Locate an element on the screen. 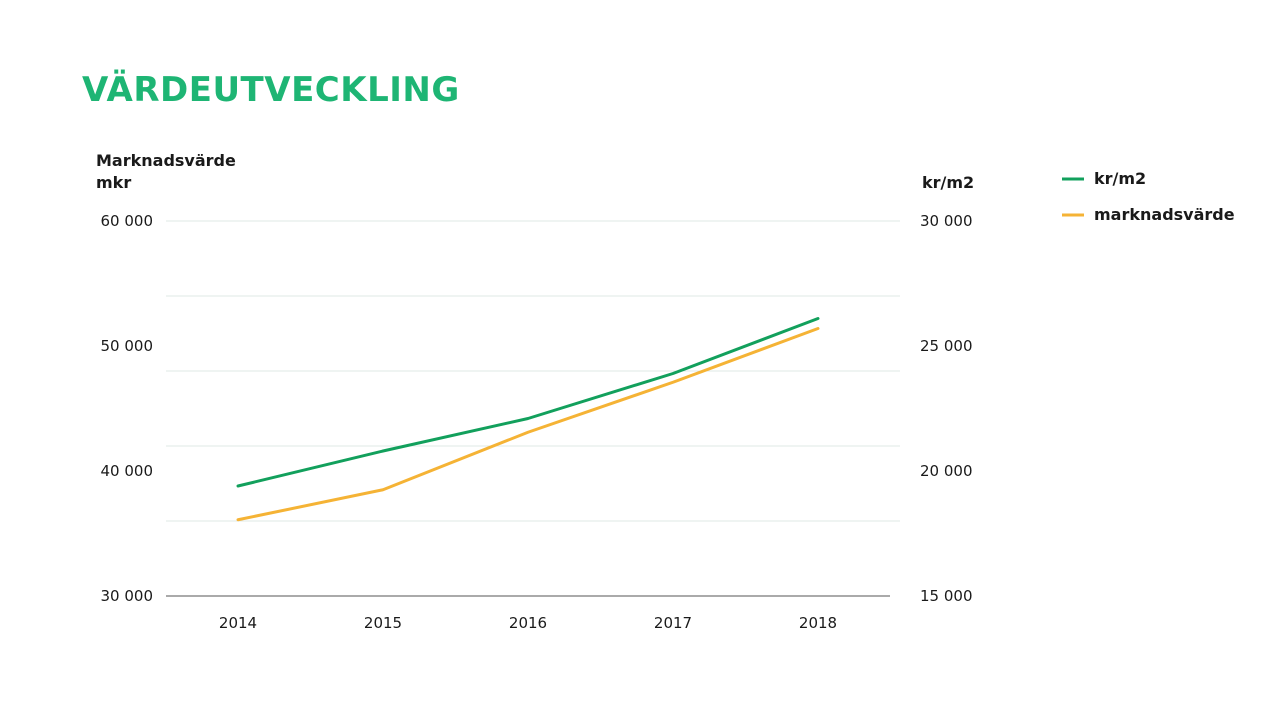 The height and width of the screenshot is (727, 1268). left-axis-title-line1: Marknadsvärde is located at coordinates (166, 160).